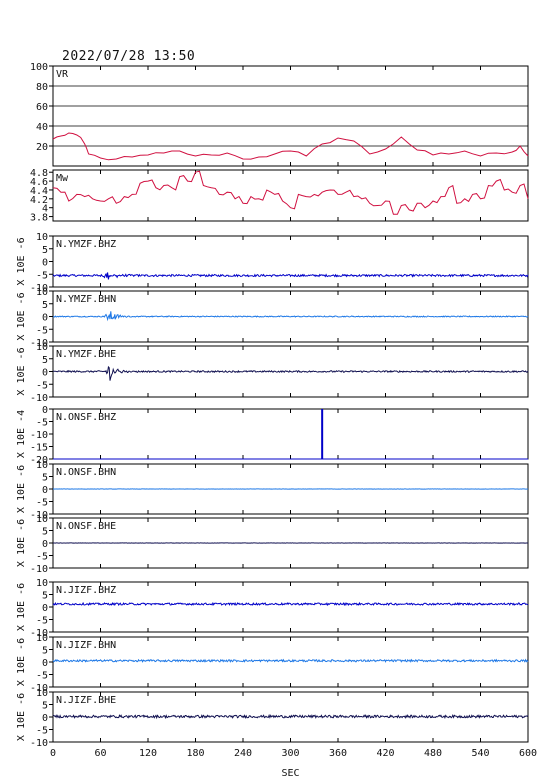  What do you see at coordinates (195, 753) in the screenshot?
I see `xtick-label: 180` at bounding box center [195, 753].